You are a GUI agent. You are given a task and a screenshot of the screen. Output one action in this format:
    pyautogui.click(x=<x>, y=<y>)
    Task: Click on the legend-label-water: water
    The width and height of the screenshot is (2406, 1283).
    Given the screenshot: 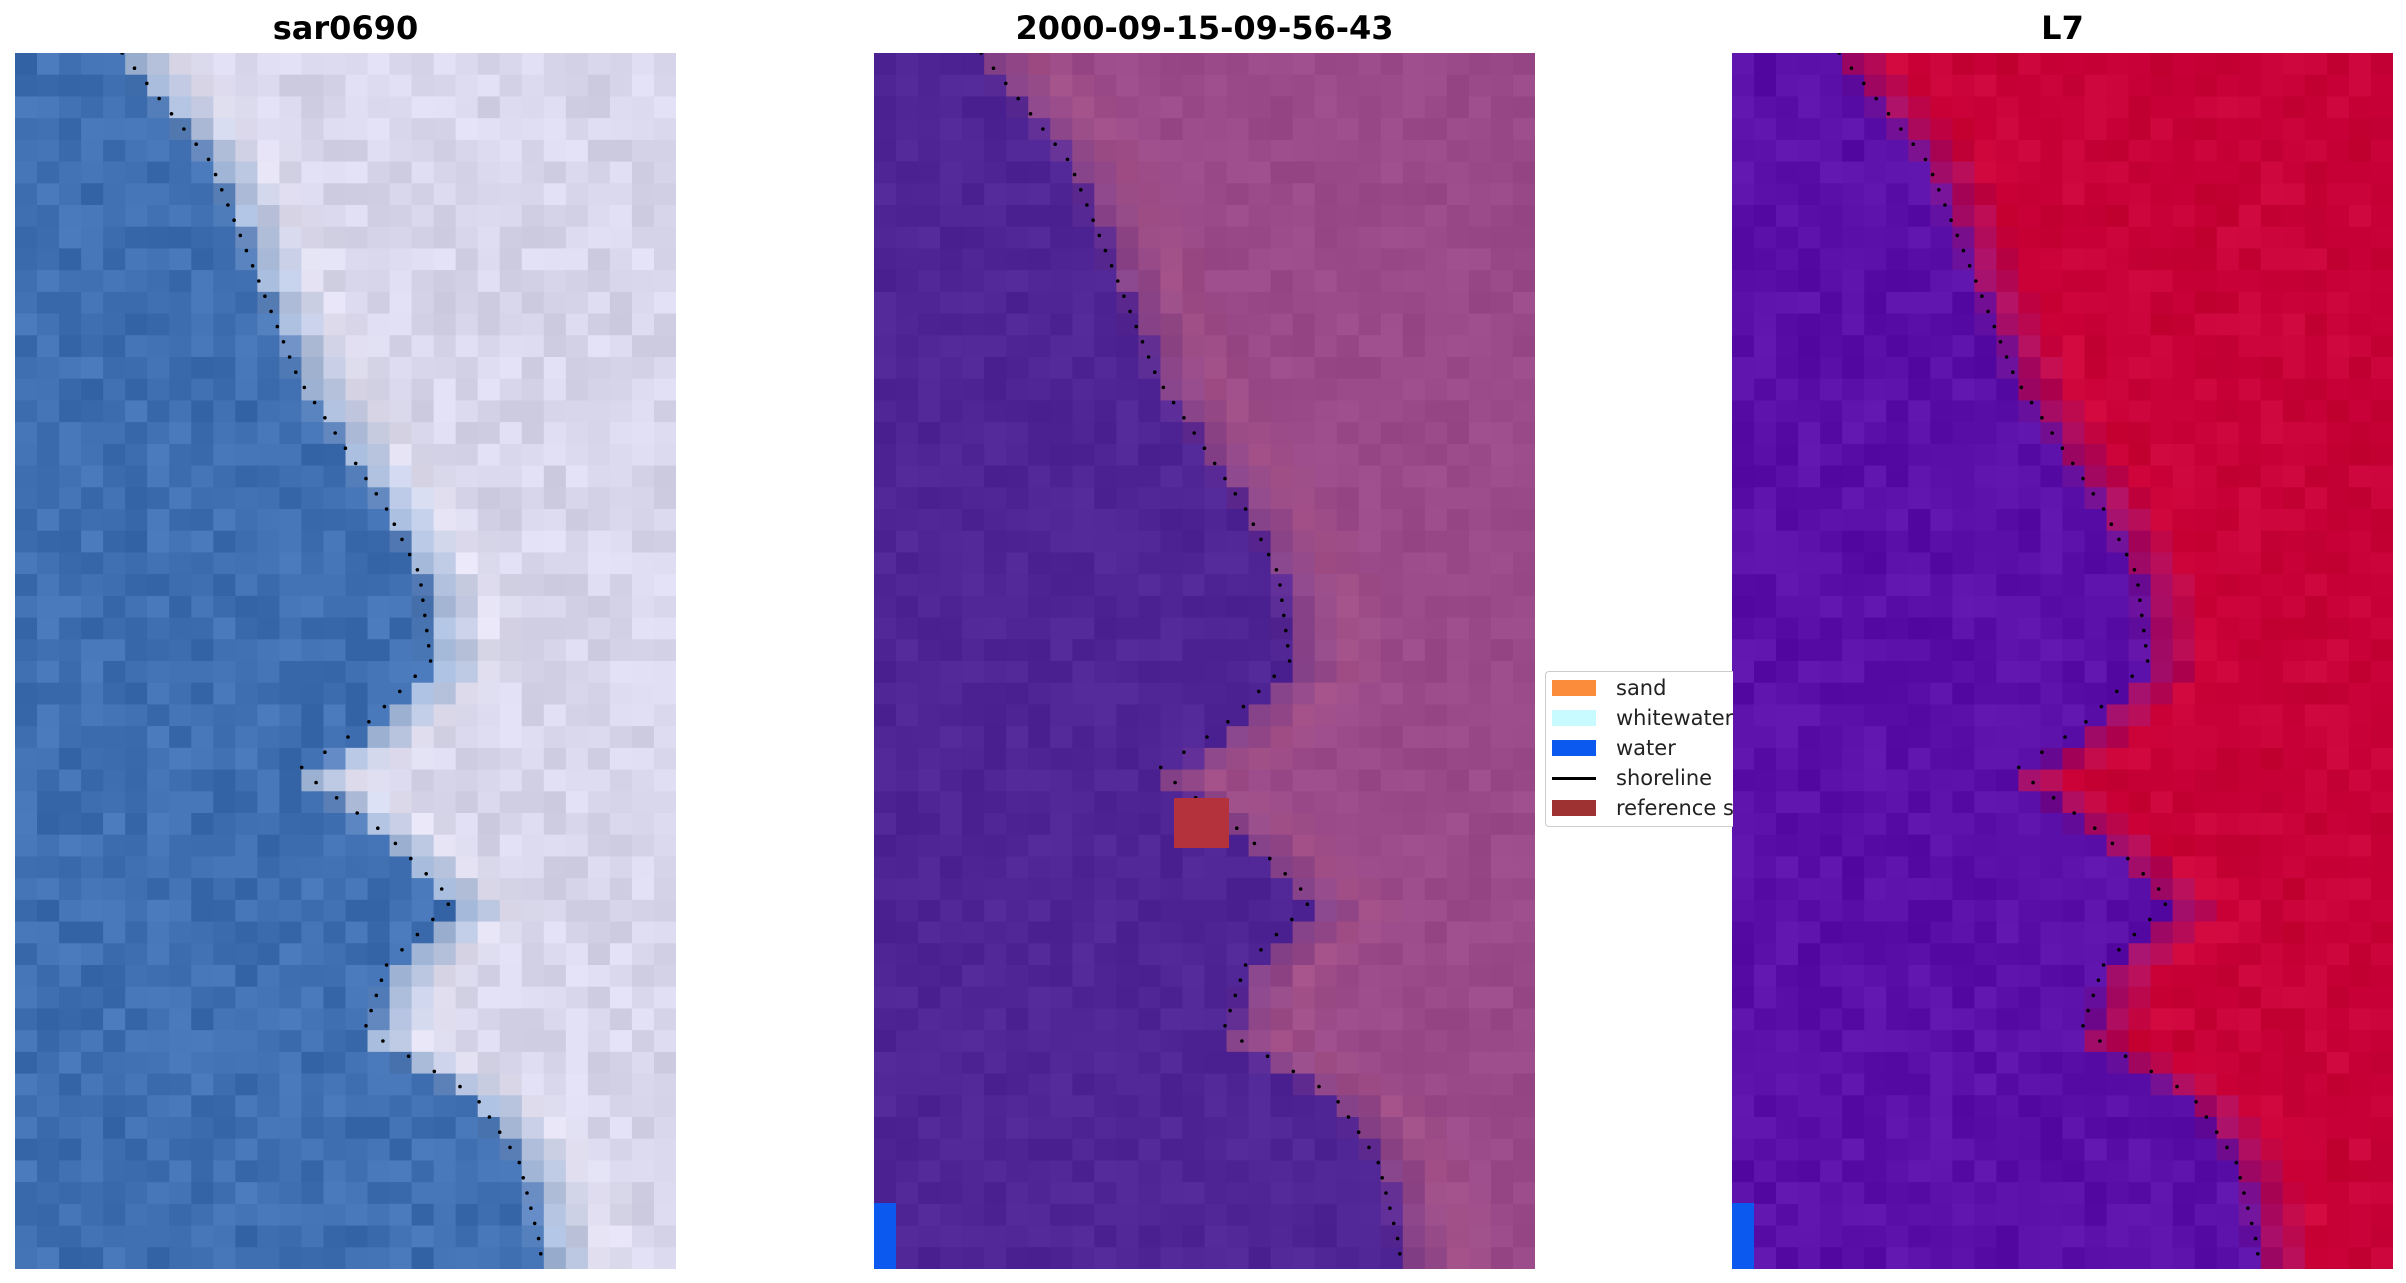 What is the action you would take?
    pyautogui.click(x=1646, y=748)
    